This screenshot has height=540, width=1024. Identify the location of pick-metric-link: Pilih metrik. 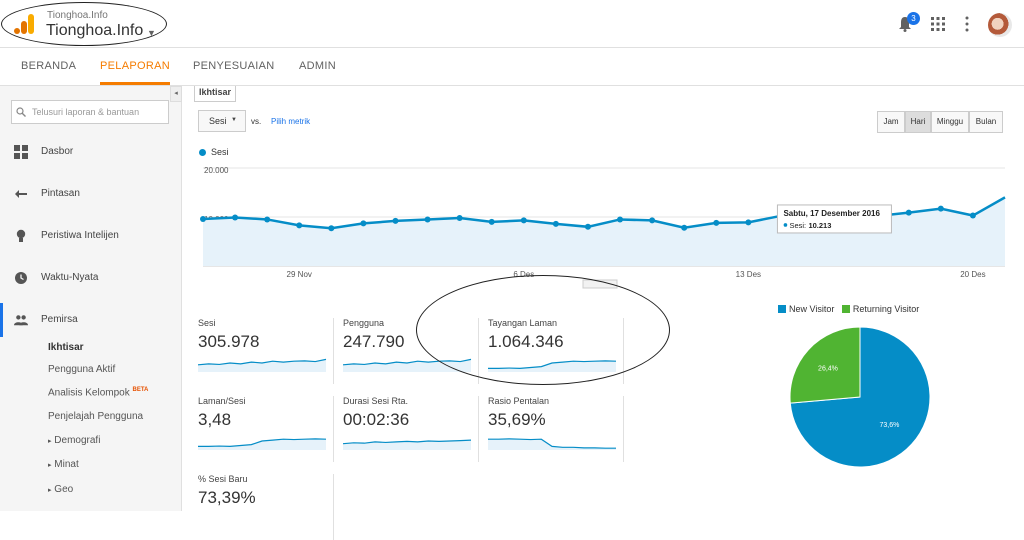
(291, 121).